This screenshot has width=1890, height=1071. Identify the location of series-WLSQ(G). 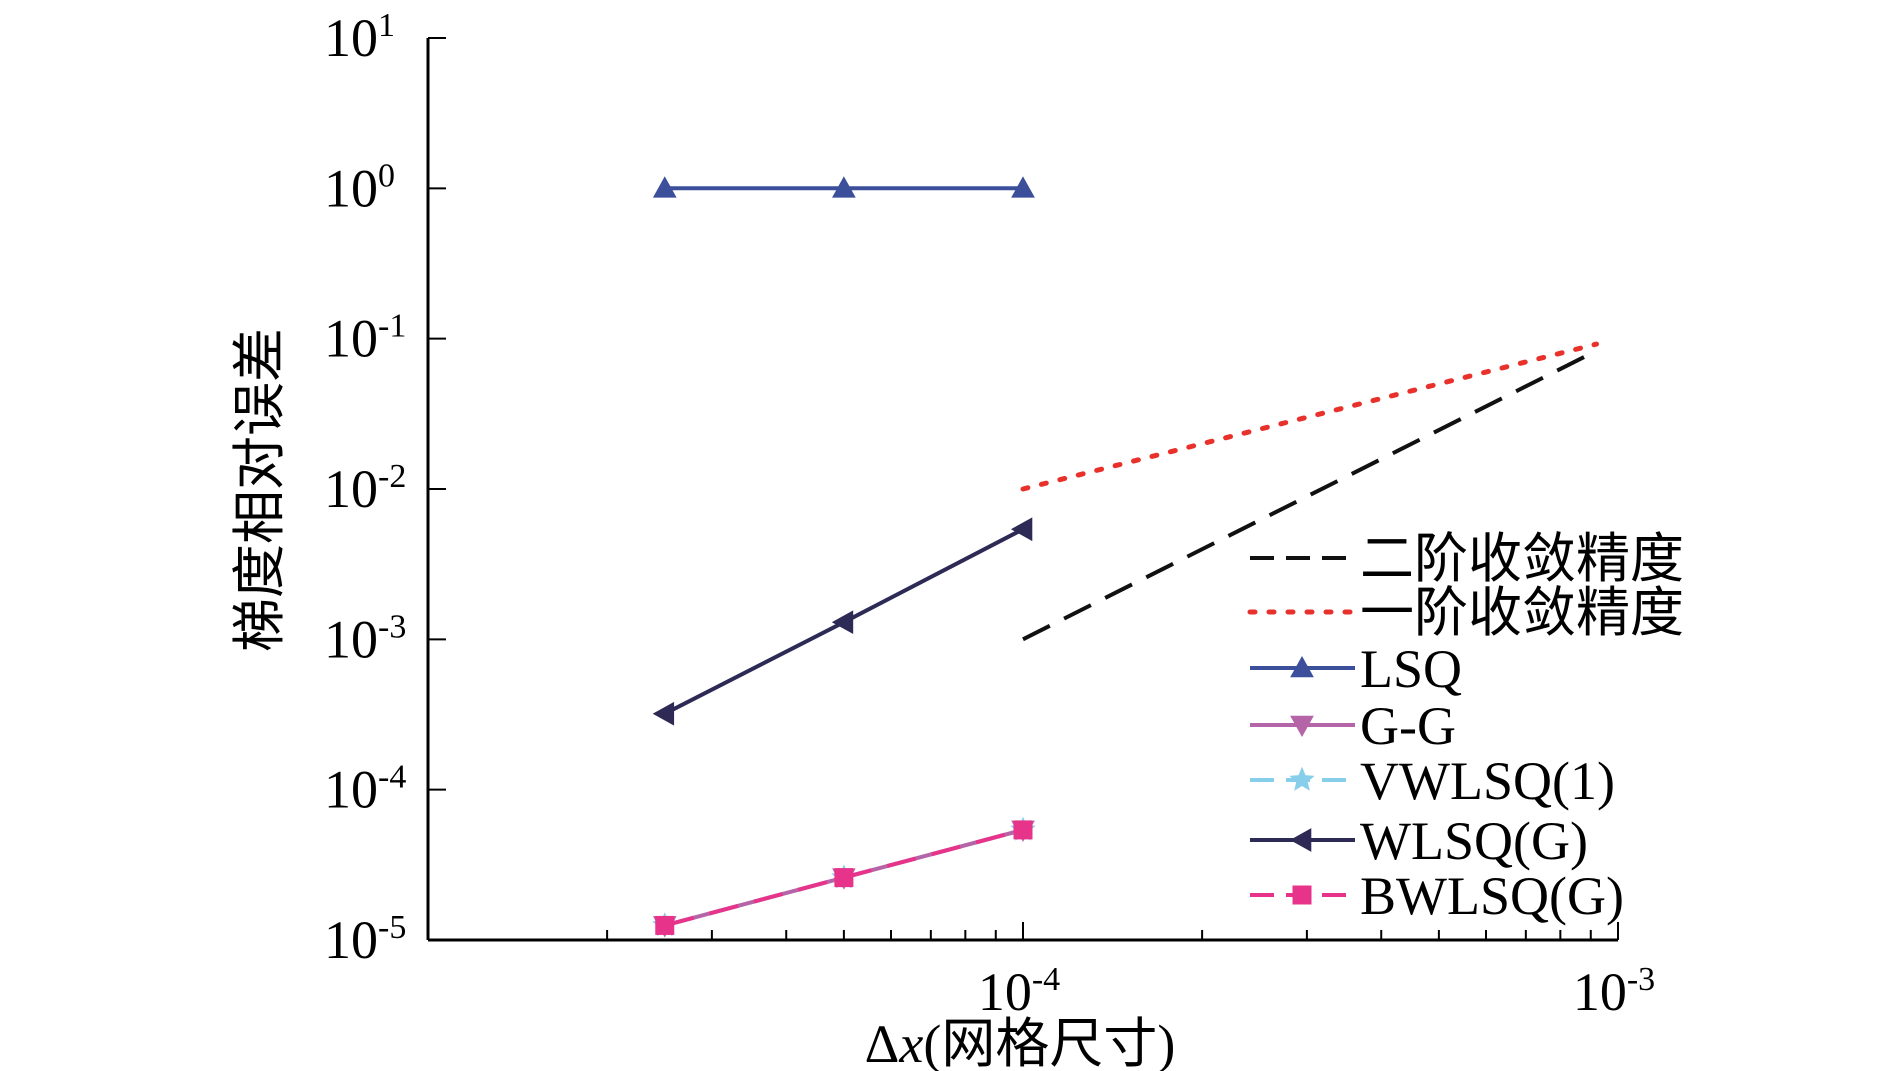
(842, 621).